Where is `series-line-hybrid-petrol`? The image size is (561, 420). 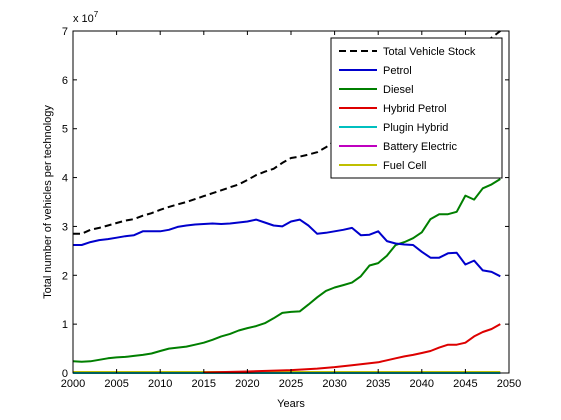
series-line-hybrid-petrol is located at coordinates (352, 348).